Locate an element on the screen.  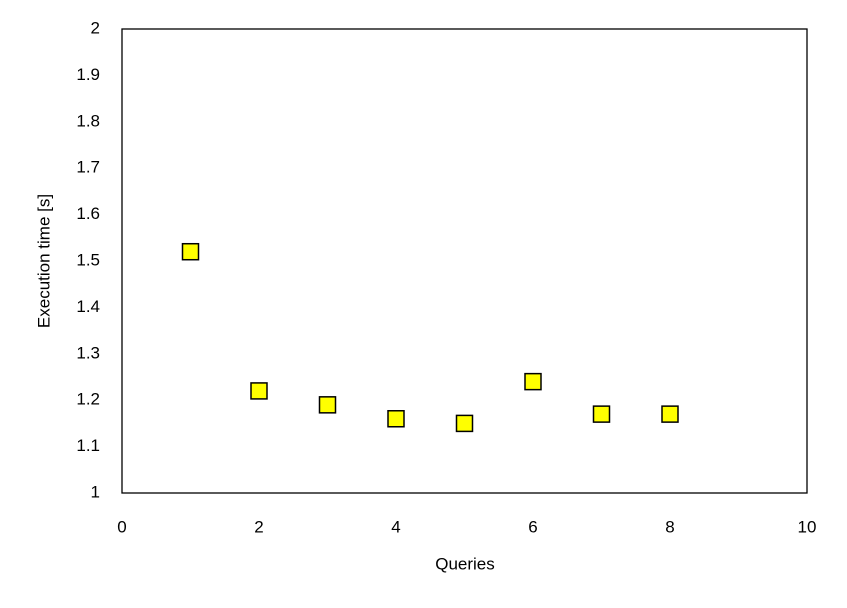
y-tick-label: 1.6 is located at coordinates (88, 213).